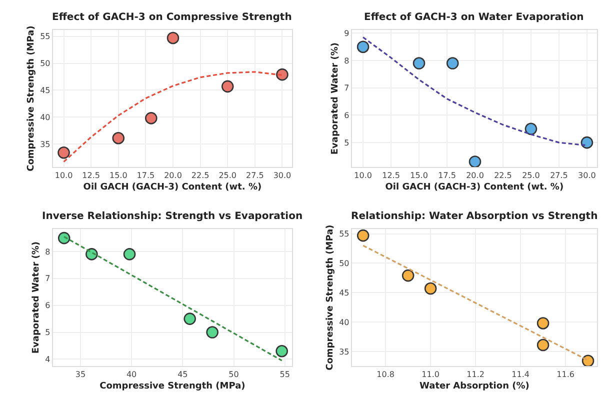 The width and height of the screenshot is (614, 414). Describe the element at coordinates (172, 17) in the screenshot. I see `chart-title: Effect of GACH-3 on Compressive Strength` at that location.